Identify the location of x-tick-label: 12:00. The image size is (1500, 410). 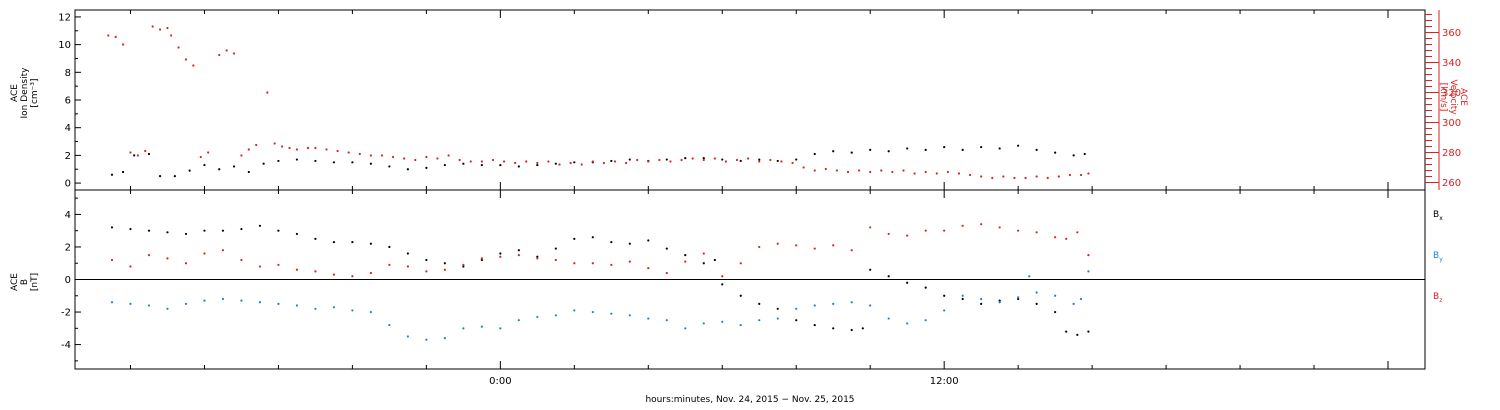
(944, 381).